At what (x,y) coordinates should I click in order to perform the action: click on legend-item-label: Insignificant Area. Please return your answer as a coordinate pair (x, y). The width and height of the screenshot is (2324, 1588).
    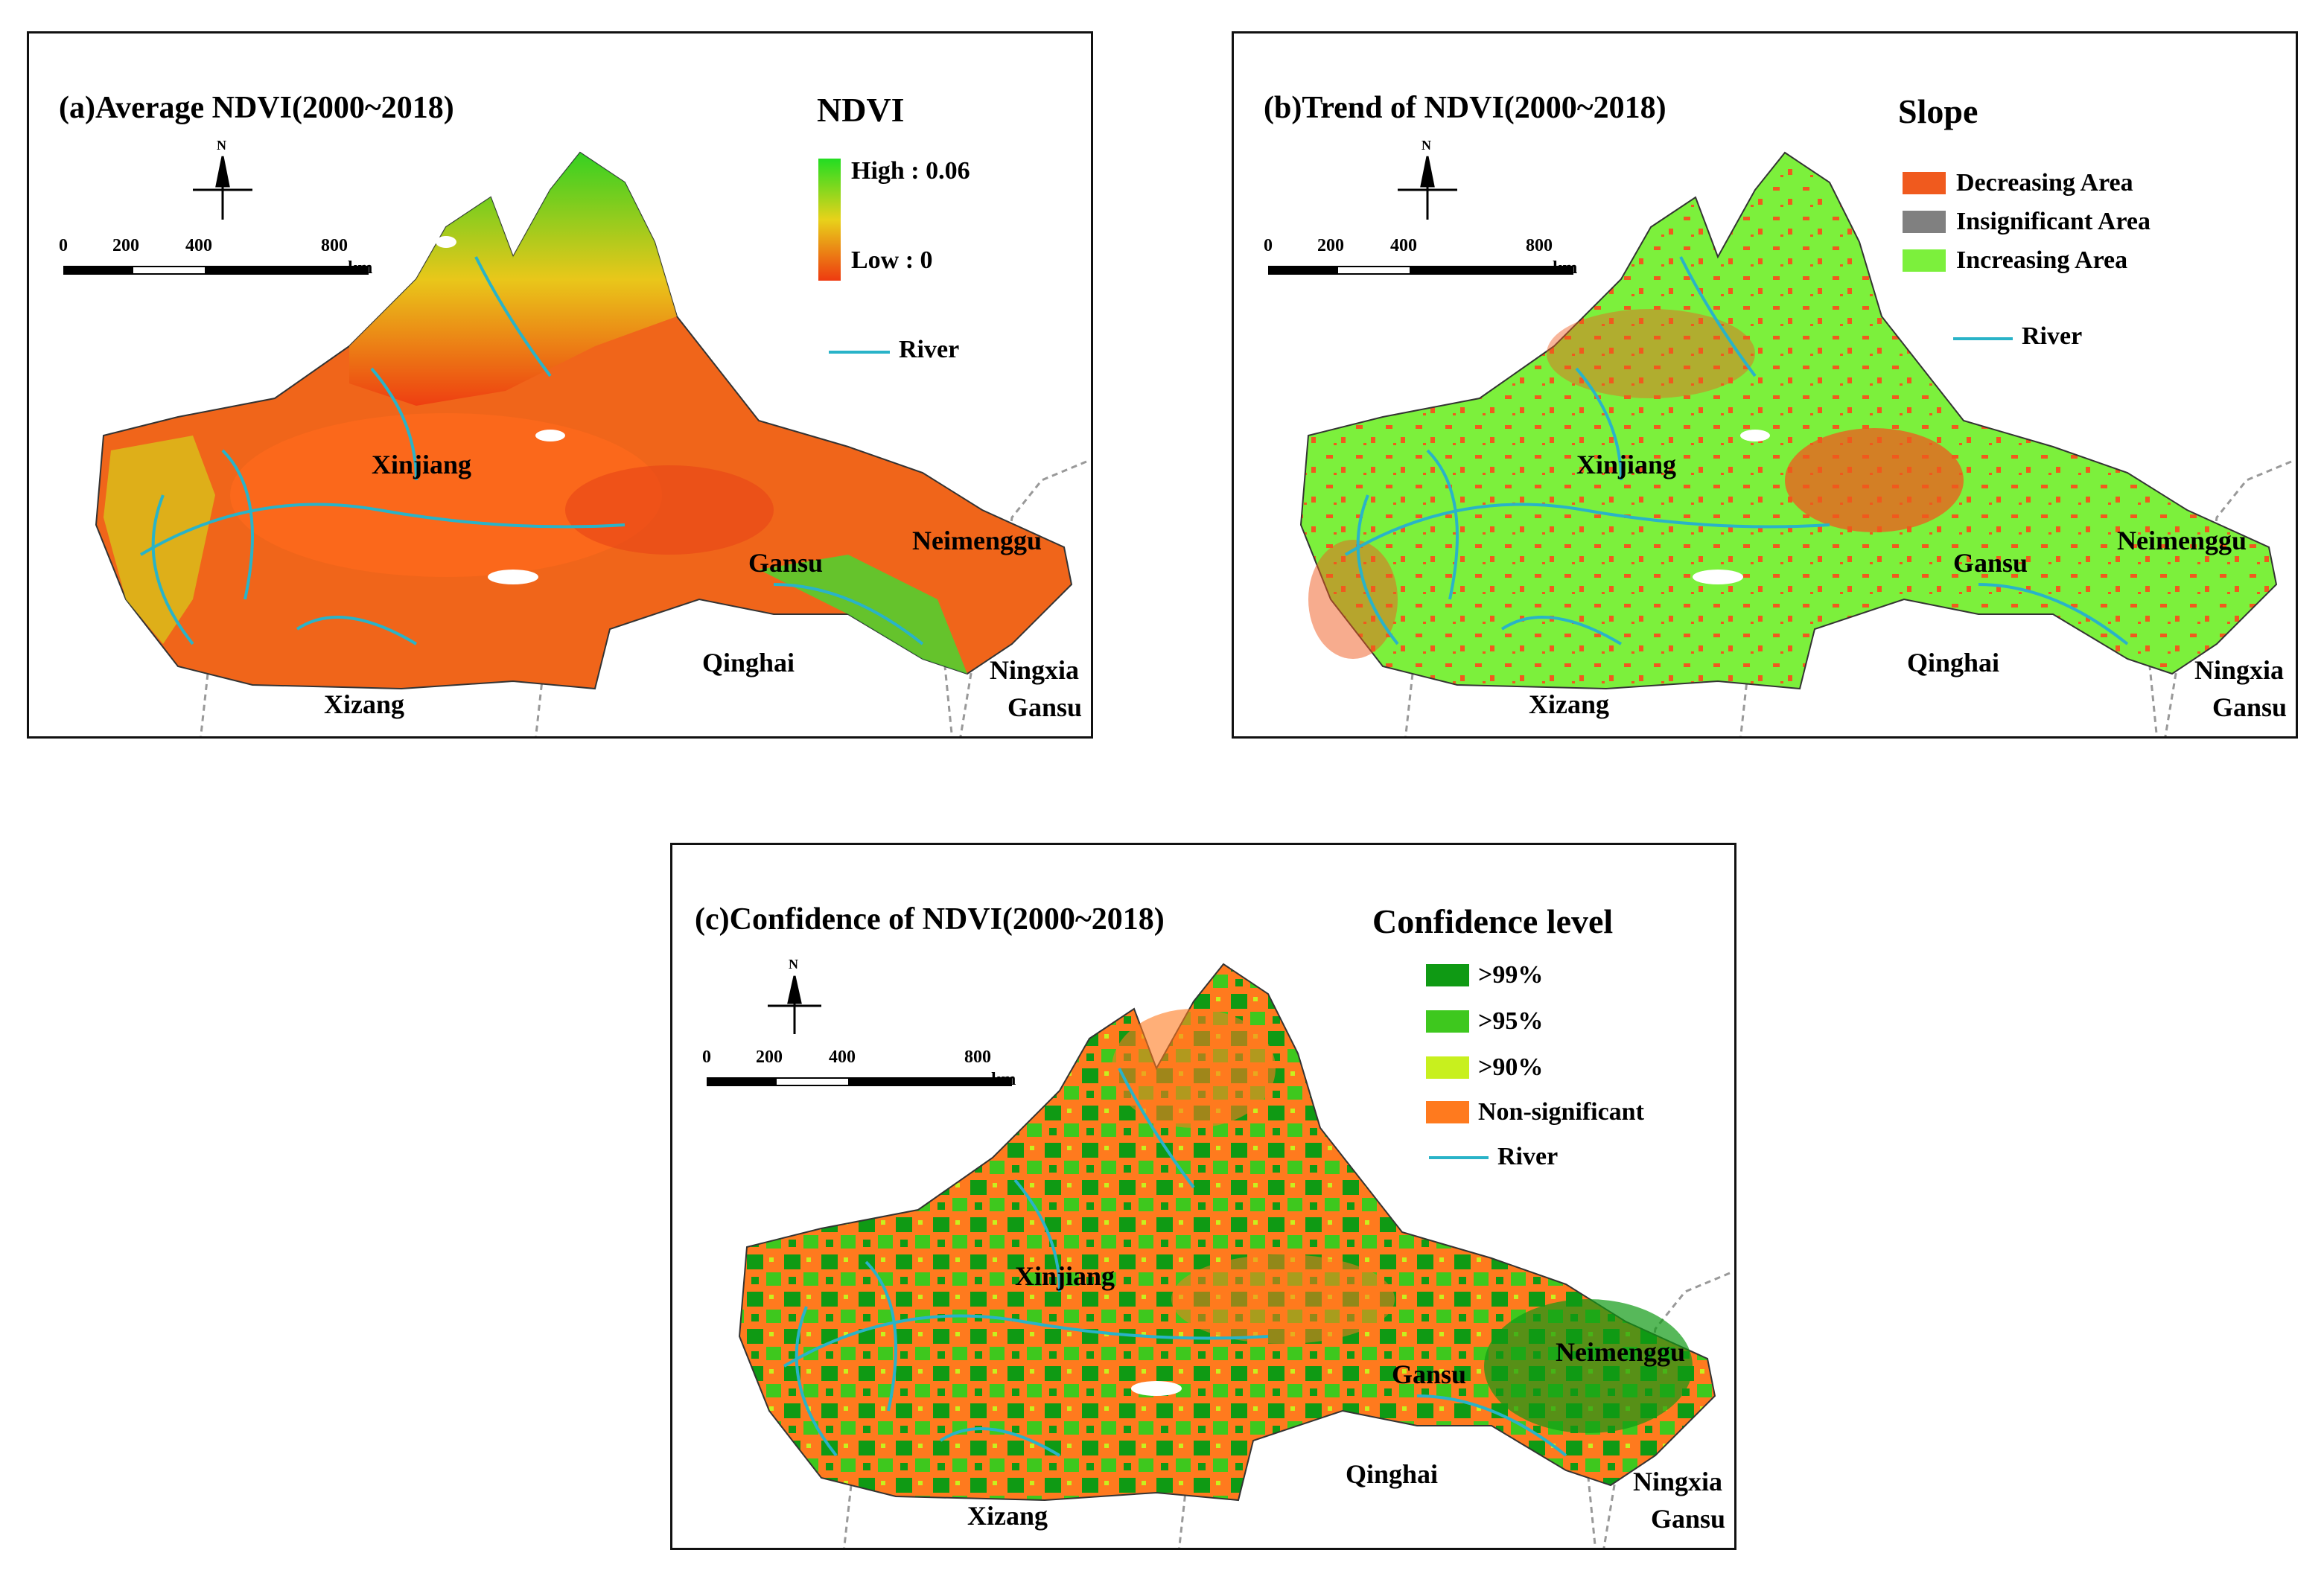
    Looking at the image, I should click on (2053, 221).